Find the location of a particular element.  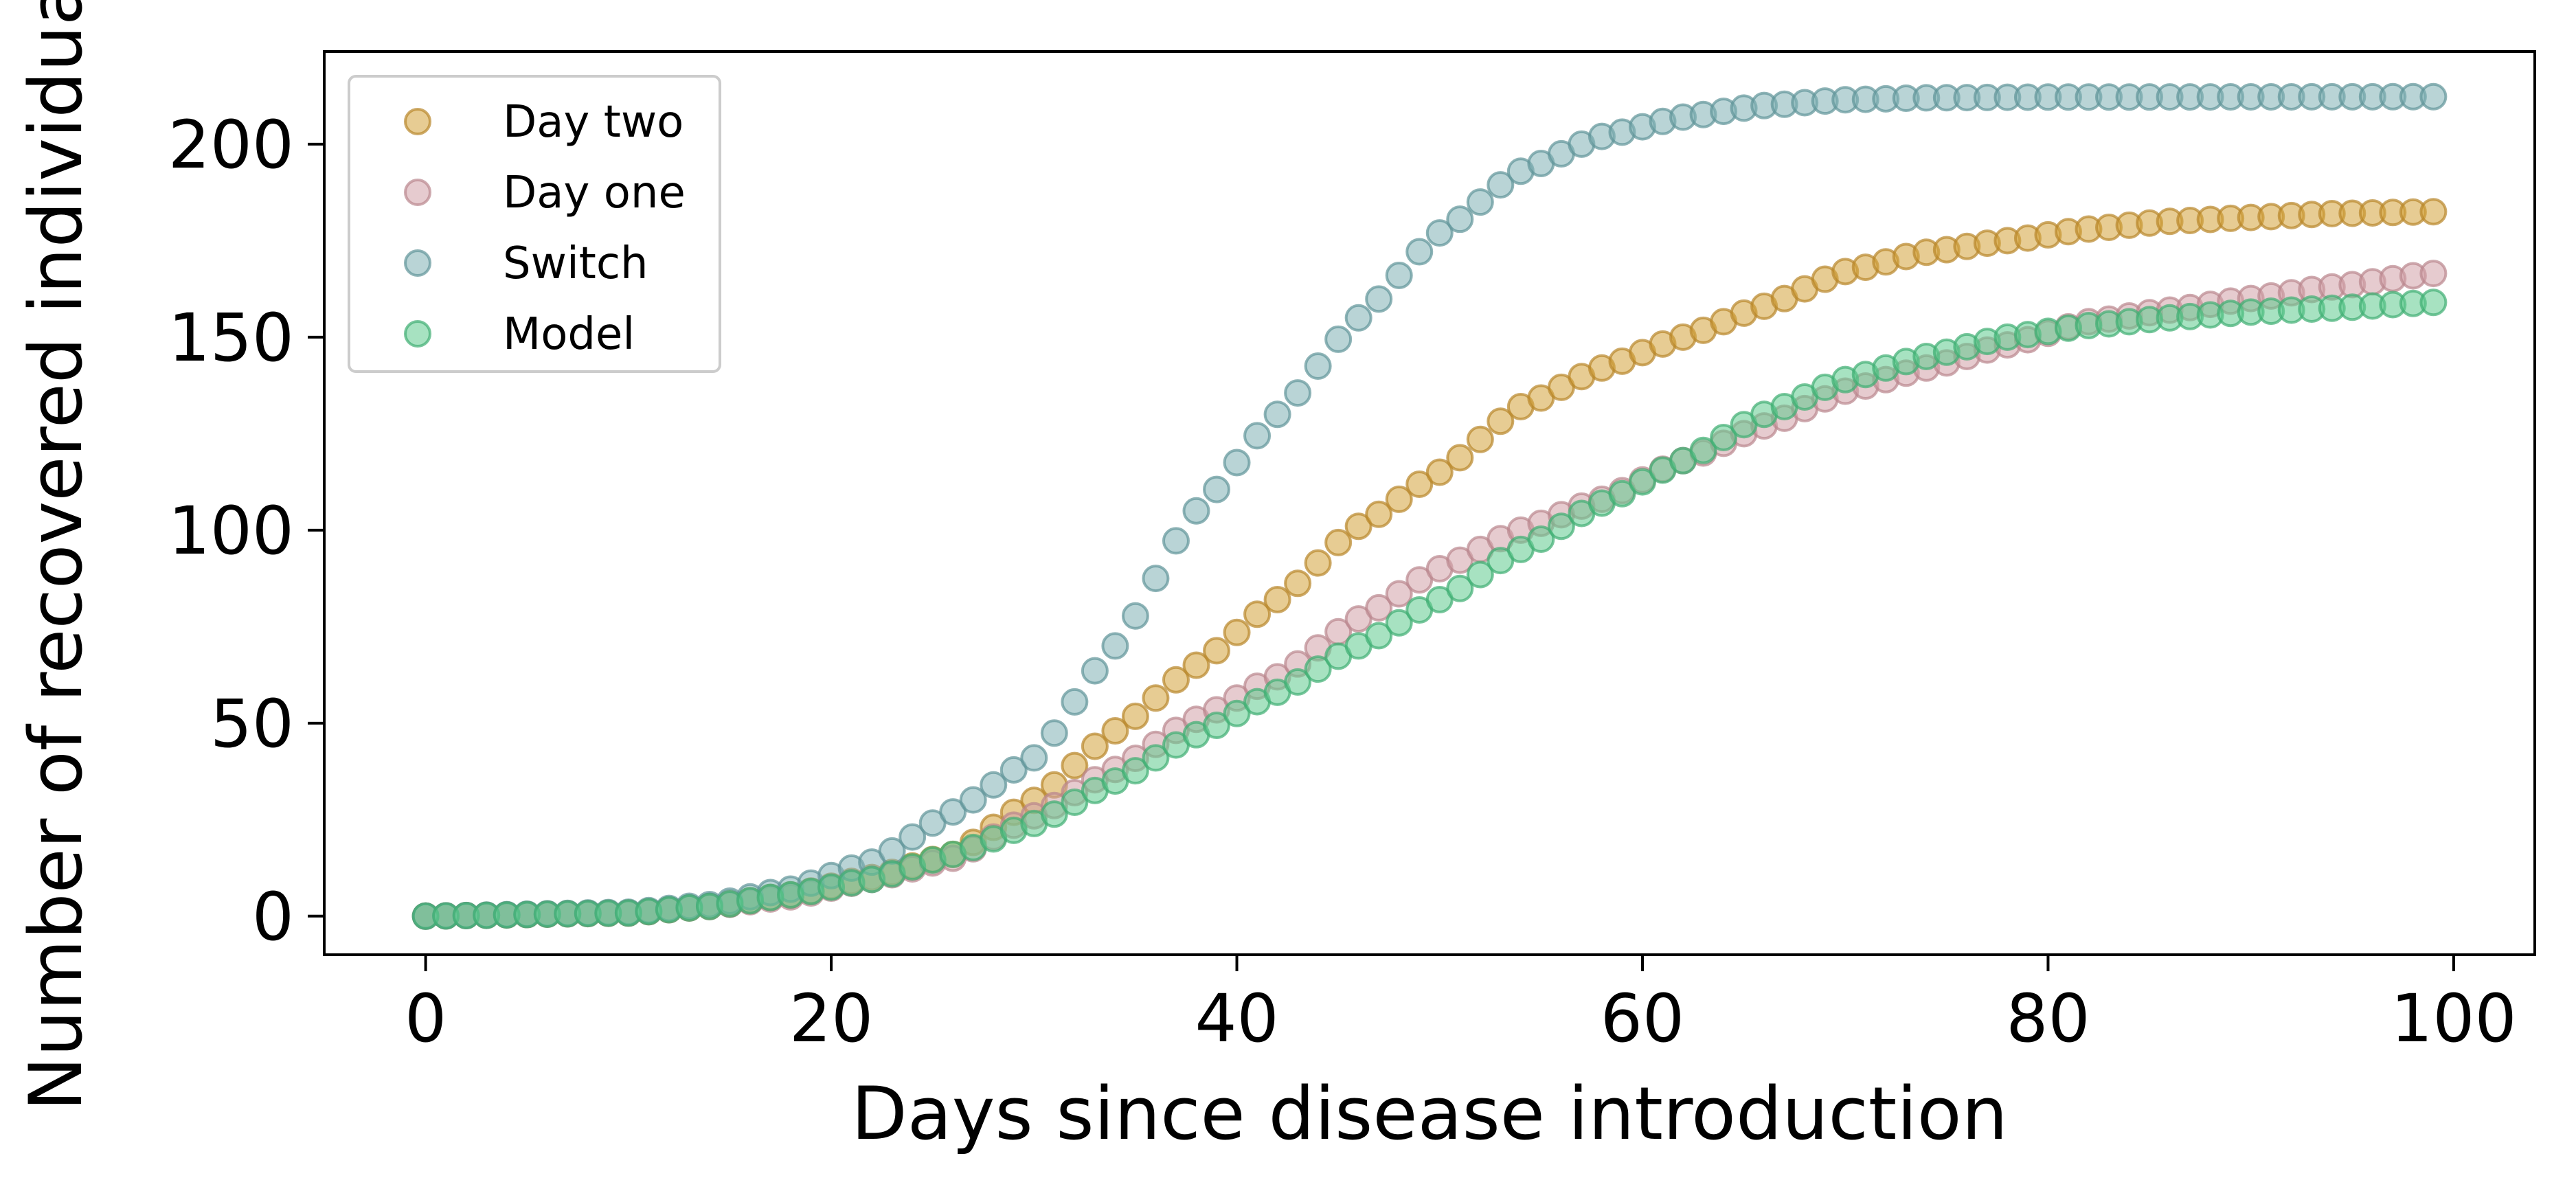

legend-item: Day two is located at coordinates (543, 122).